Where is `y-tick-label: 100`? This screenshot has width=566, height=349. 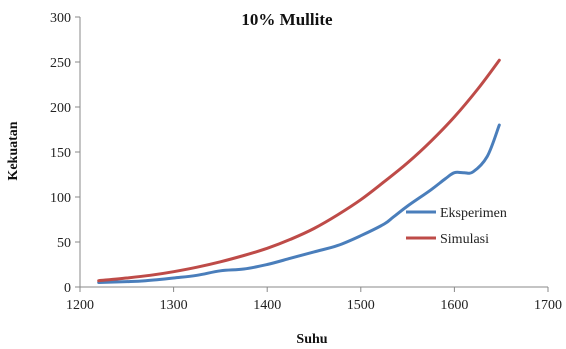
y-tick-label: 100 is located at coordinates (60, 198).